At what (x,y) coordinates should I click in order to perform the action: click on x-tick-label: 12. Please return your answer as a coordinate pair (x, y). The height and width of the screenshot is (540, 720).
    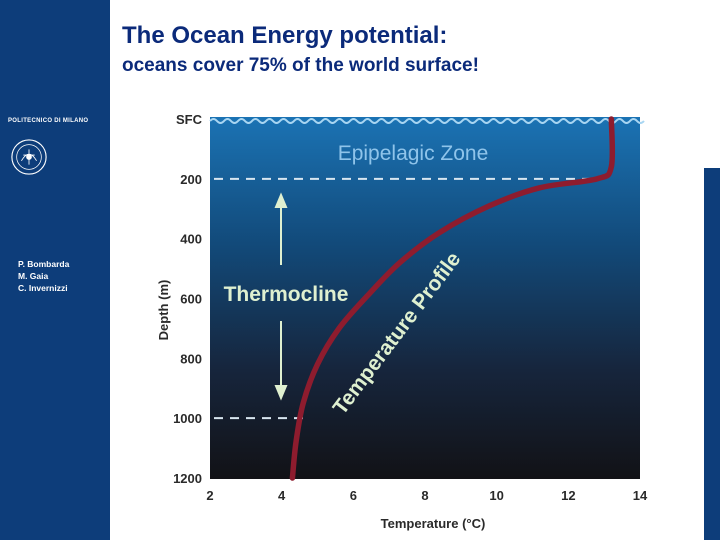
    Looking at the image, I should click on (568, 495).